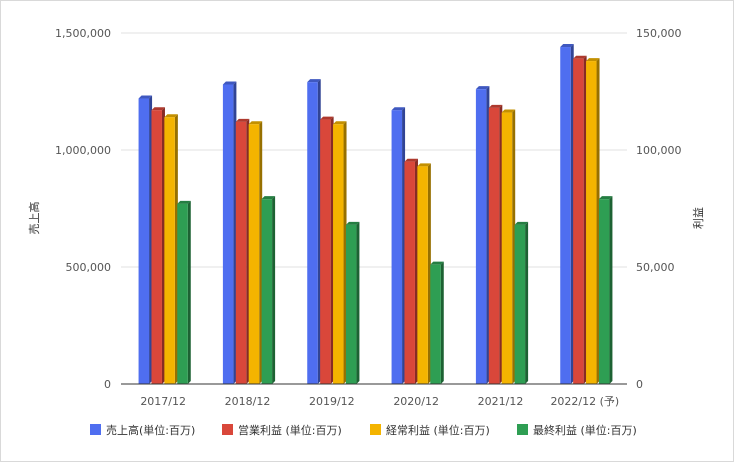 The height and width of the screenshot is (464, 736). I want to click on legend-item: 経常利益 (単位:百万), so click(430, 430).